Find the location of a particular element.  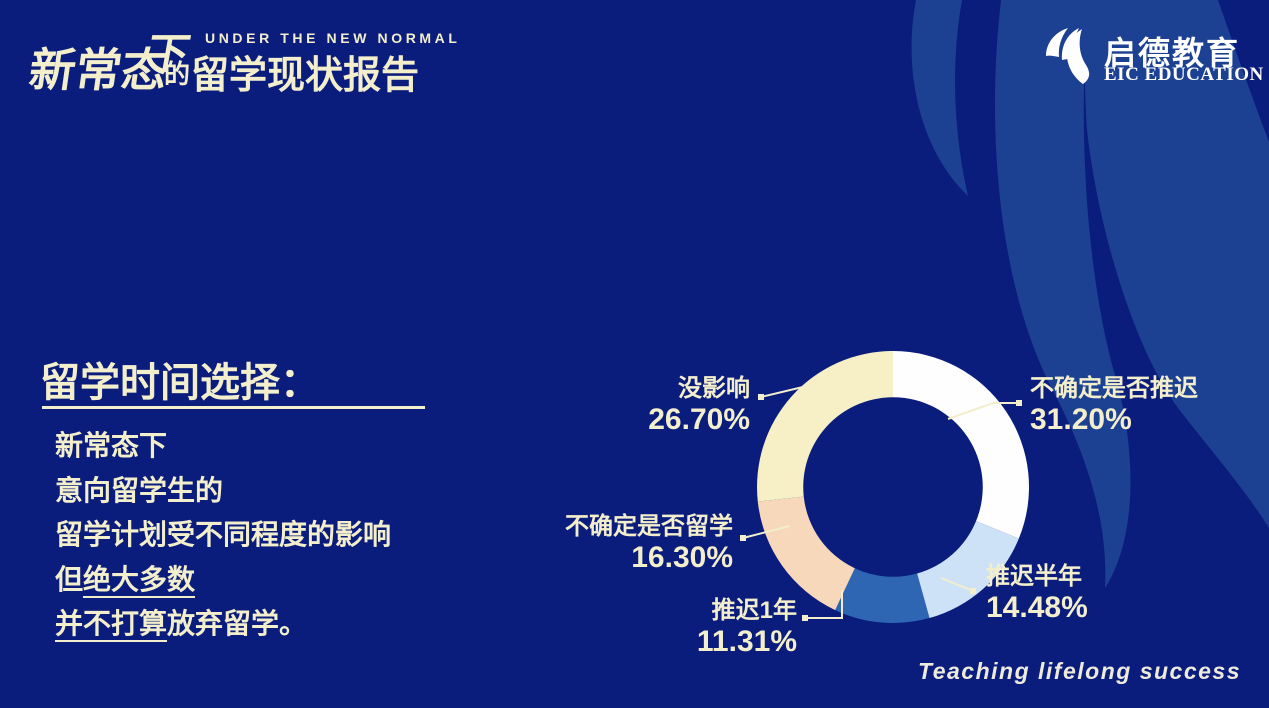

line-underlined-text: 并不打算 is located at coordinates (111, 625).